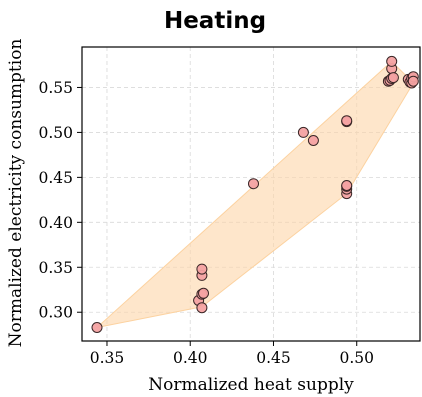  What do you see at coordinates (60, 200) in the screenshot?
I see `y-axis-ticks: 0.30 0.35 0.40 0.45 0.50 0.55` at bounding box center [60, 200].